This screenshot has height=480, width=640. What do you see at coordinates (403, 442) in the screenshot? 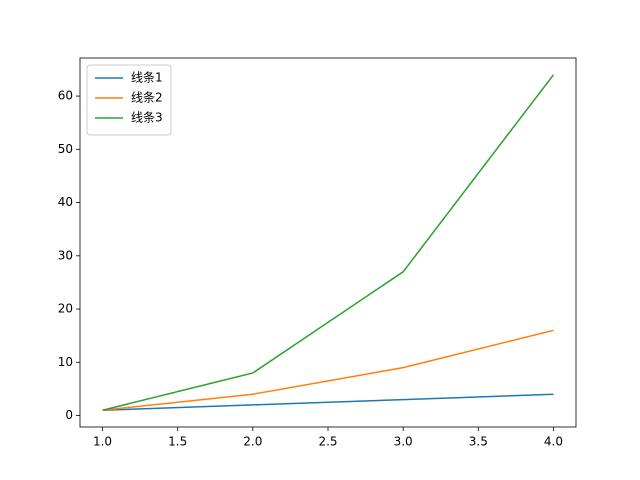
I see `x-tick-label: 3.0` at bounding box center [403, 442].